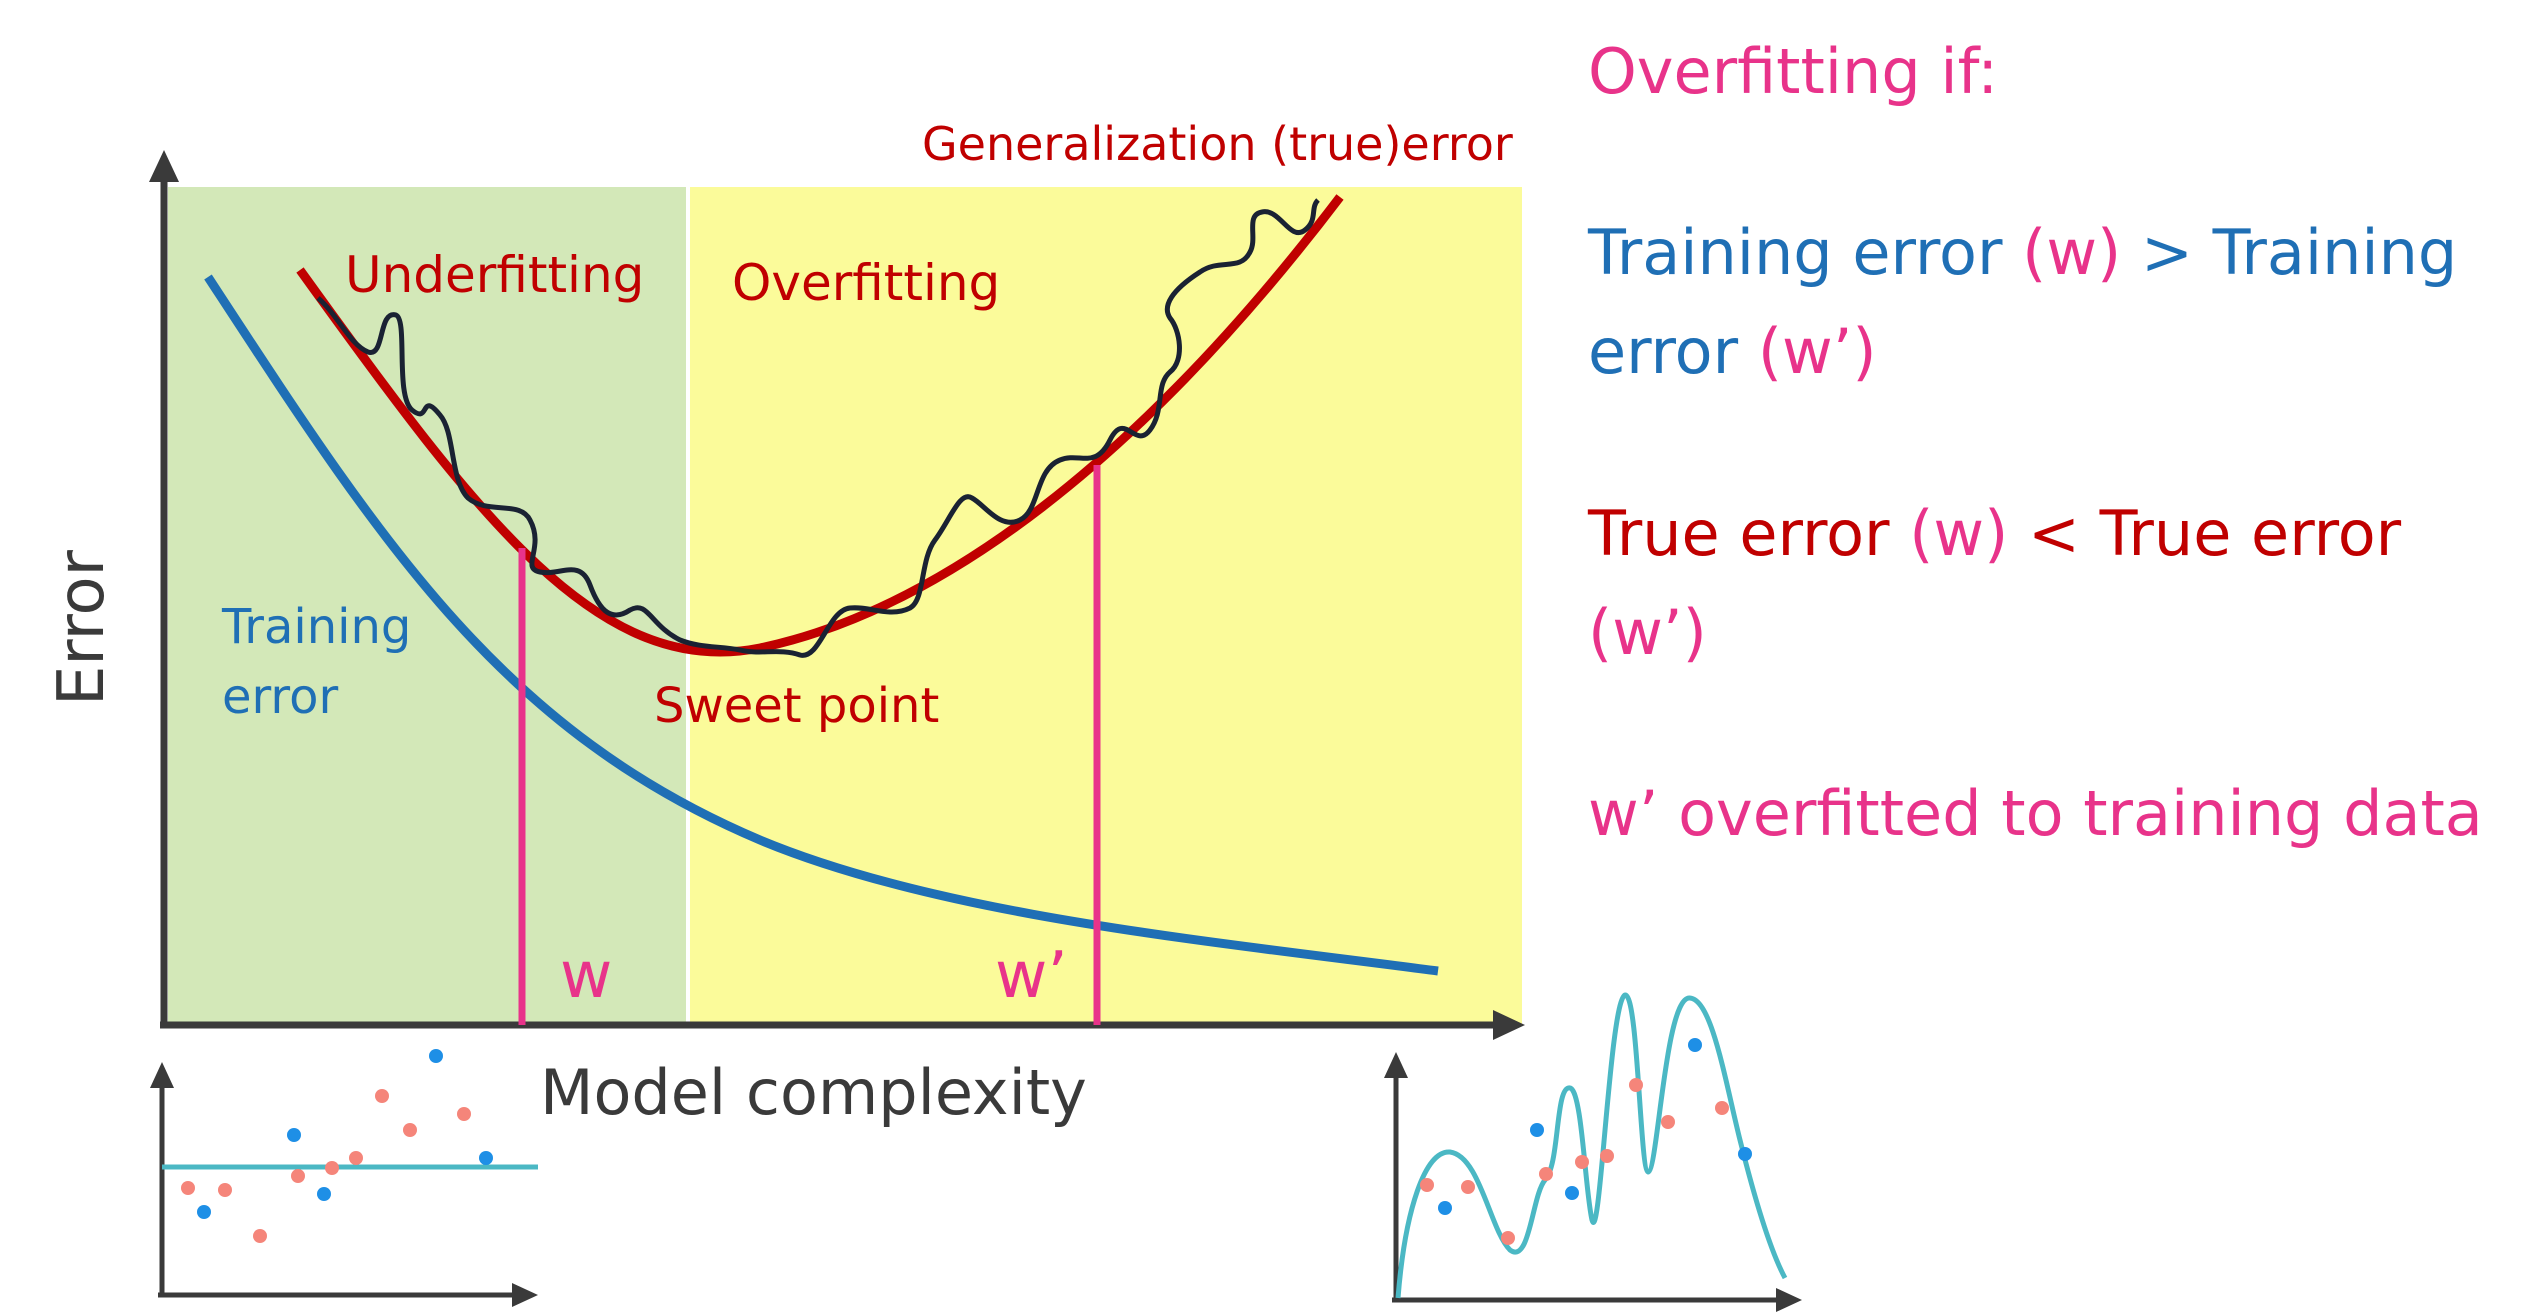 The height and width of the screenshot is (1315, 2525). Describe the element at coordinates (2023, 302) in the screenshot. I see `cond1-text-c: > Training error` at that location.